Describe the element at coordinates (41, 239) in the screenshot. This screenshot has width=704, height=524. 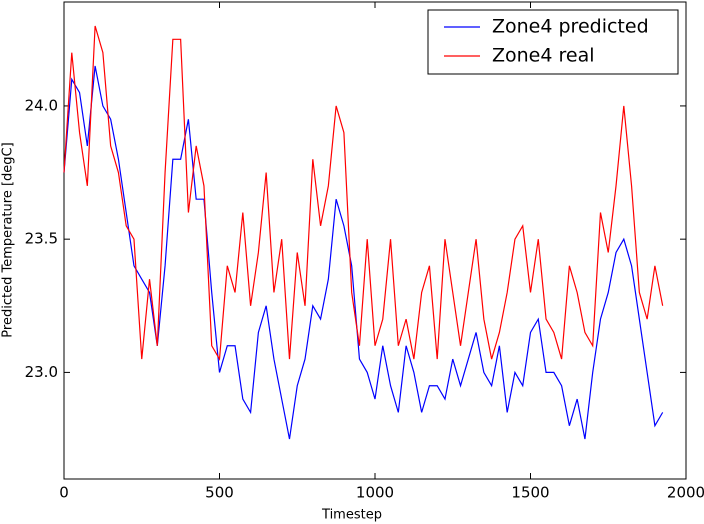
I see `y-tick-label: 23.5` at that location.